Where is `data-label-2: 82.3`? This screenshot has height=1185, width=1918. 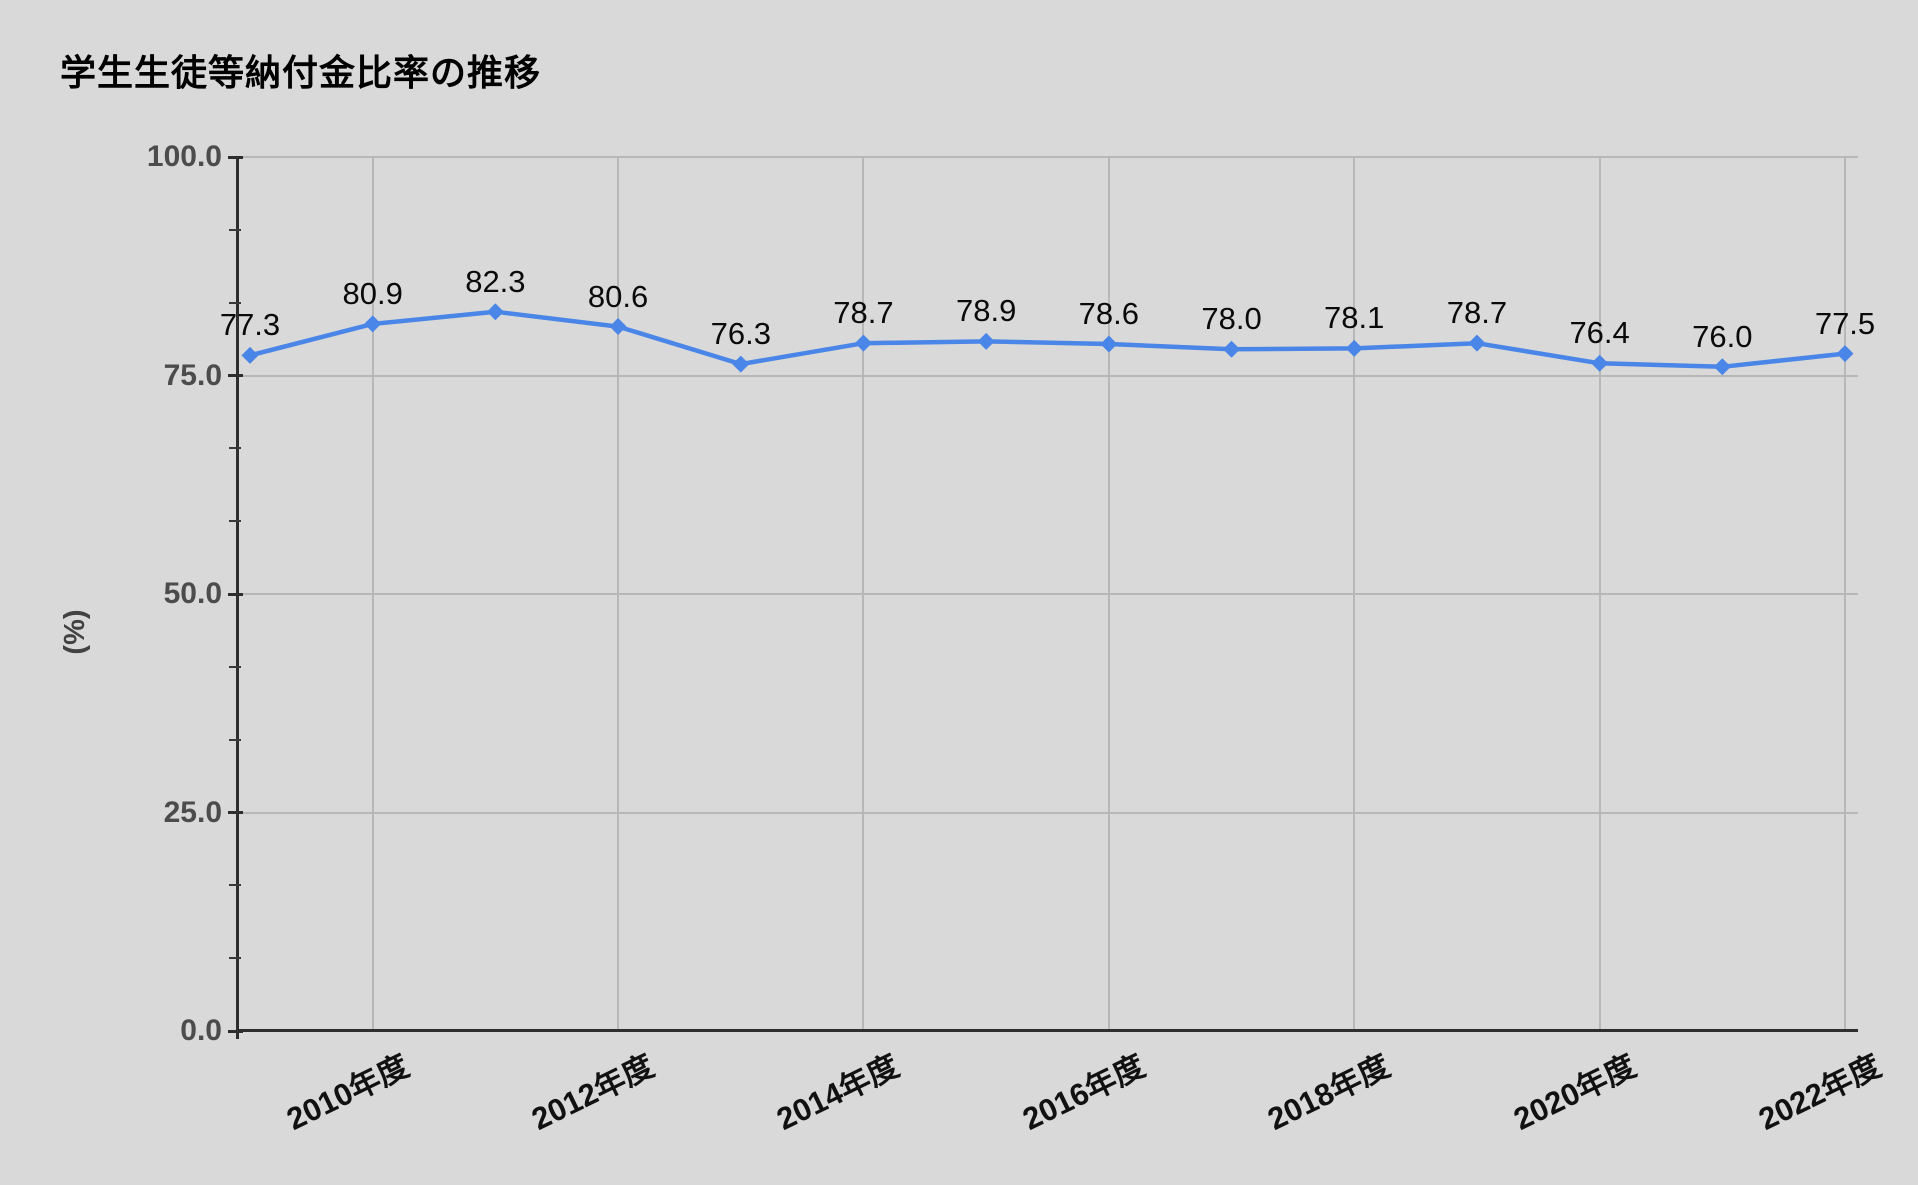 data-label-2: 82.3 is located at coordinates (495, 281).